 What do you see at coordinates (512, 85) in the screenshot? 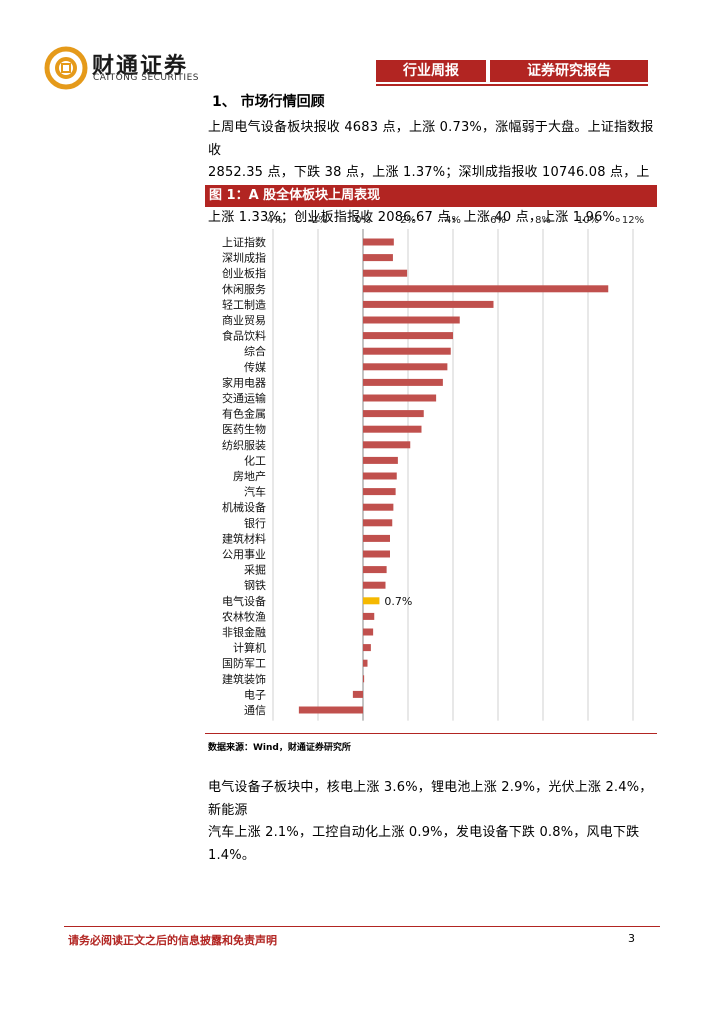
I see `header-divider` at bounding box center [512, 85].